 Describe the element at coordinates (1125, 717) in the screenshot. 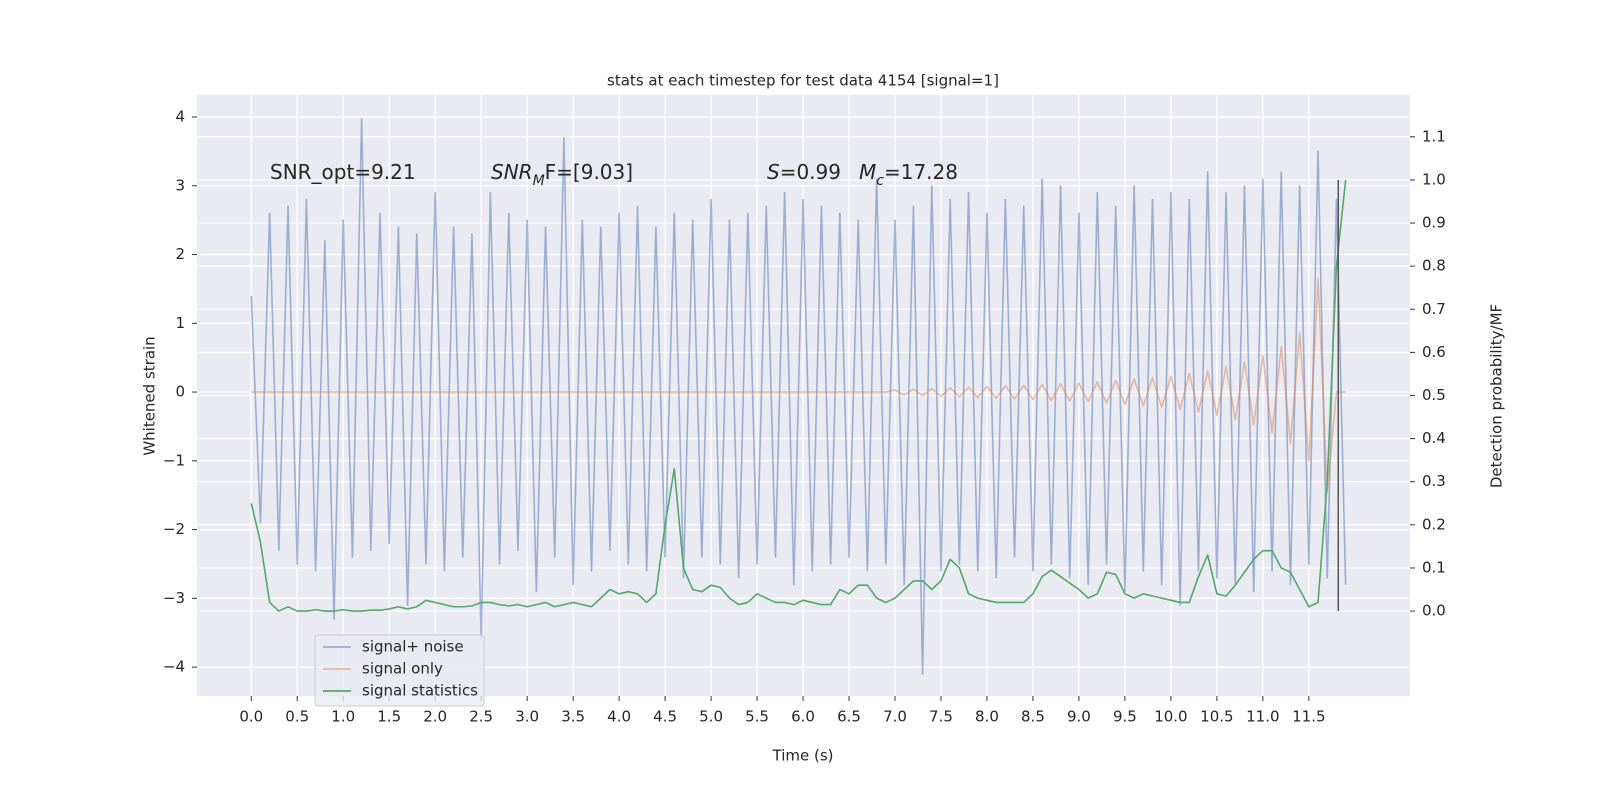

I see `x-tick-label: 9.5` at that location.